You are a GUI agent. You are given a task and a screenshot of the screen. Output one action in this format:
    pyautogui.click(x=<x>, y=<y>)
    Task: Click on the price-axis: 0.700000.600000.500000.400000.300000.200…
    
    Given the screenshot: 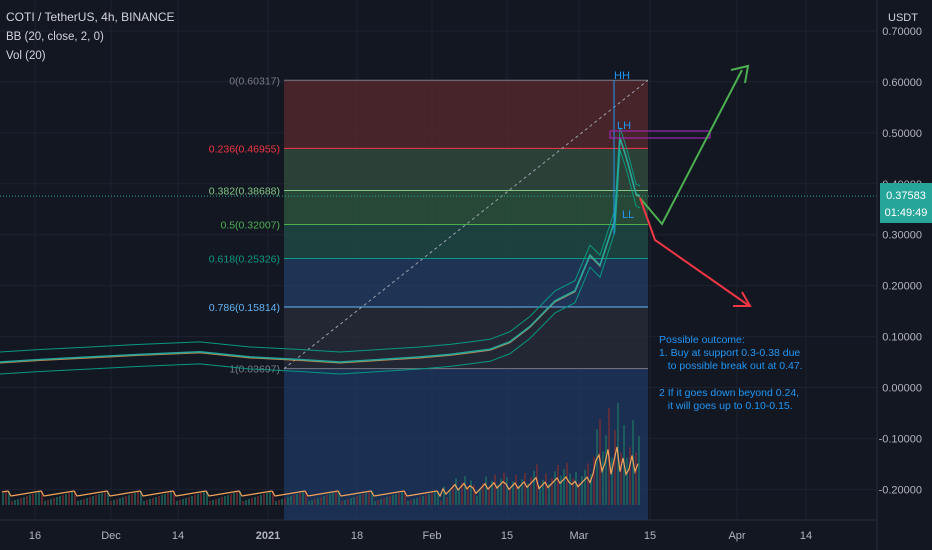 What is the action you would take?
    pyautogui.click(x=899, y=275)
    